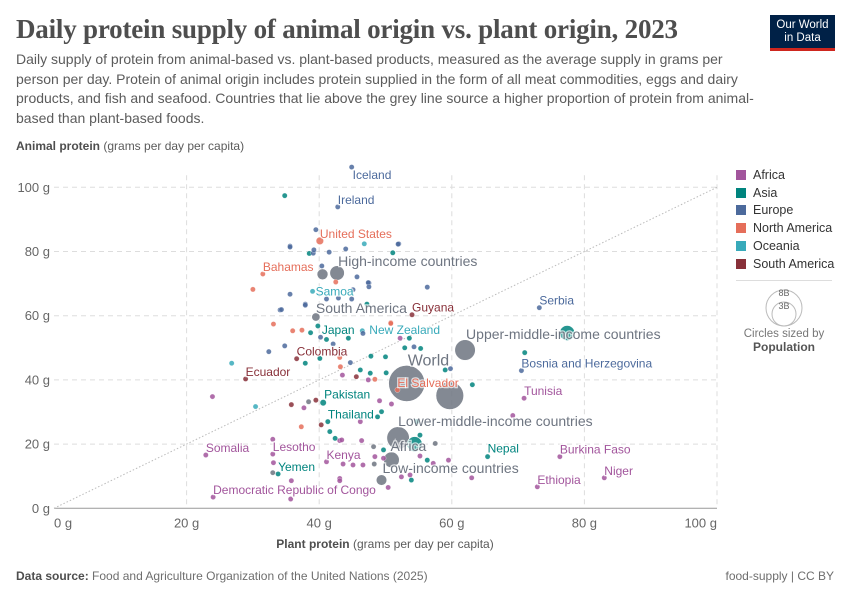 This screenshot has width=850, height=600. I want to click on point-yemen, so click(278, 474).